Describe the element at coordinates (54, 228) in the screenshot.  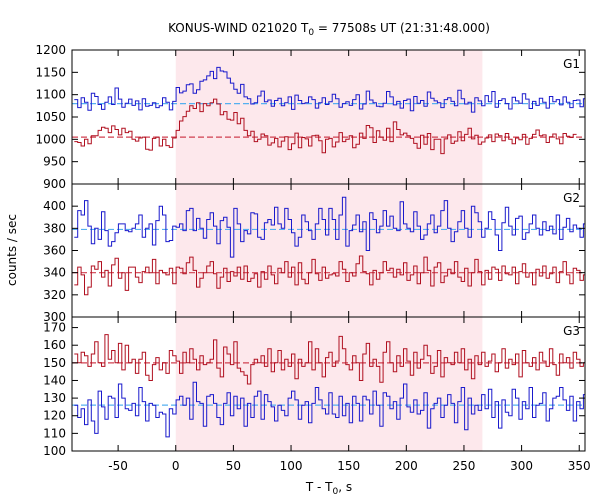
I see `y-tick-label: 380` at that location.